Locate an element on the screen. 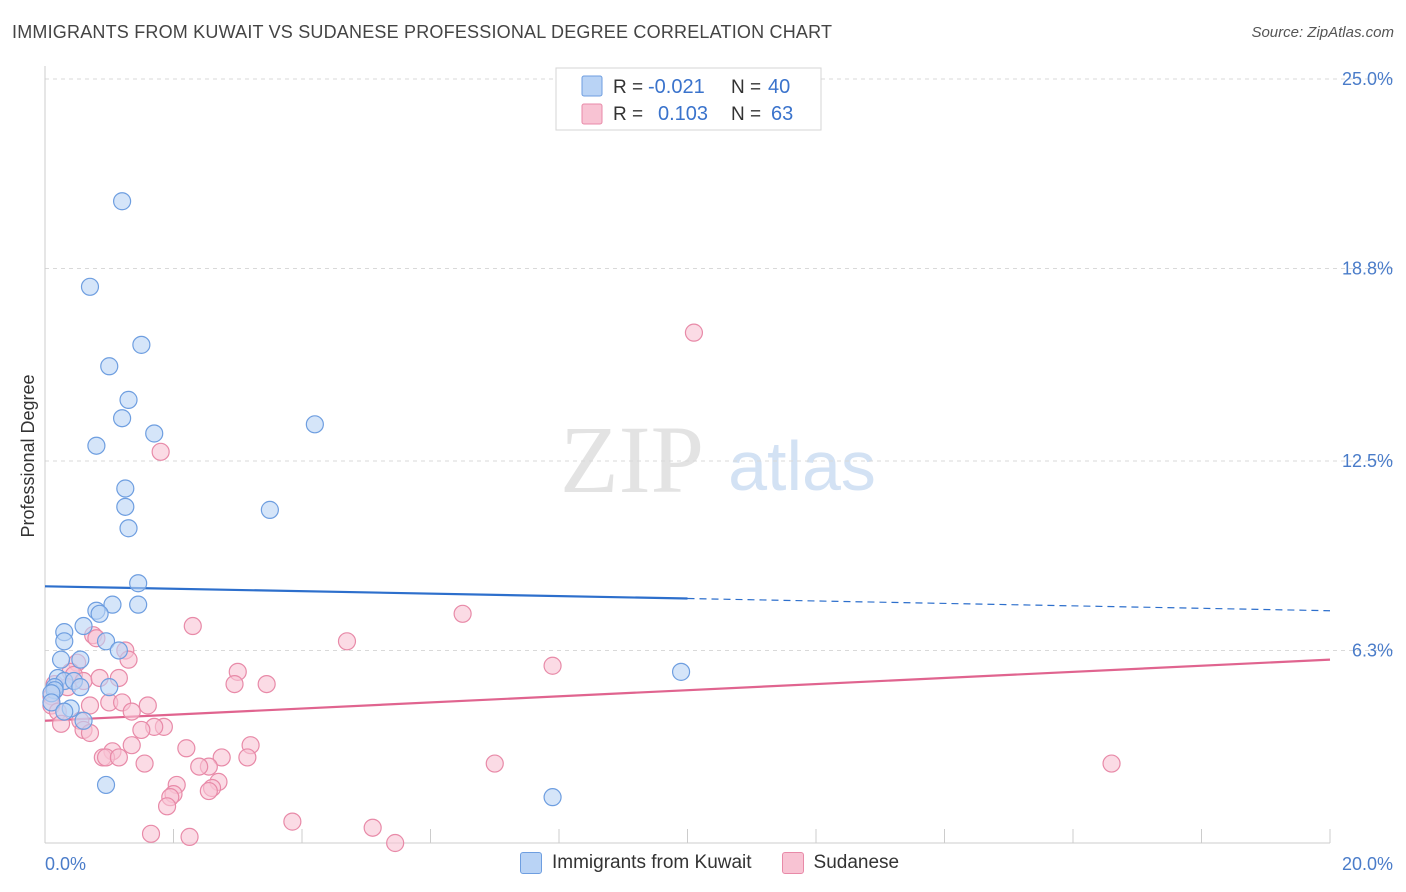 The width and height of the screenshot is (1406, 892). legend-n-value: 63 is located at coordinates (782, 114).